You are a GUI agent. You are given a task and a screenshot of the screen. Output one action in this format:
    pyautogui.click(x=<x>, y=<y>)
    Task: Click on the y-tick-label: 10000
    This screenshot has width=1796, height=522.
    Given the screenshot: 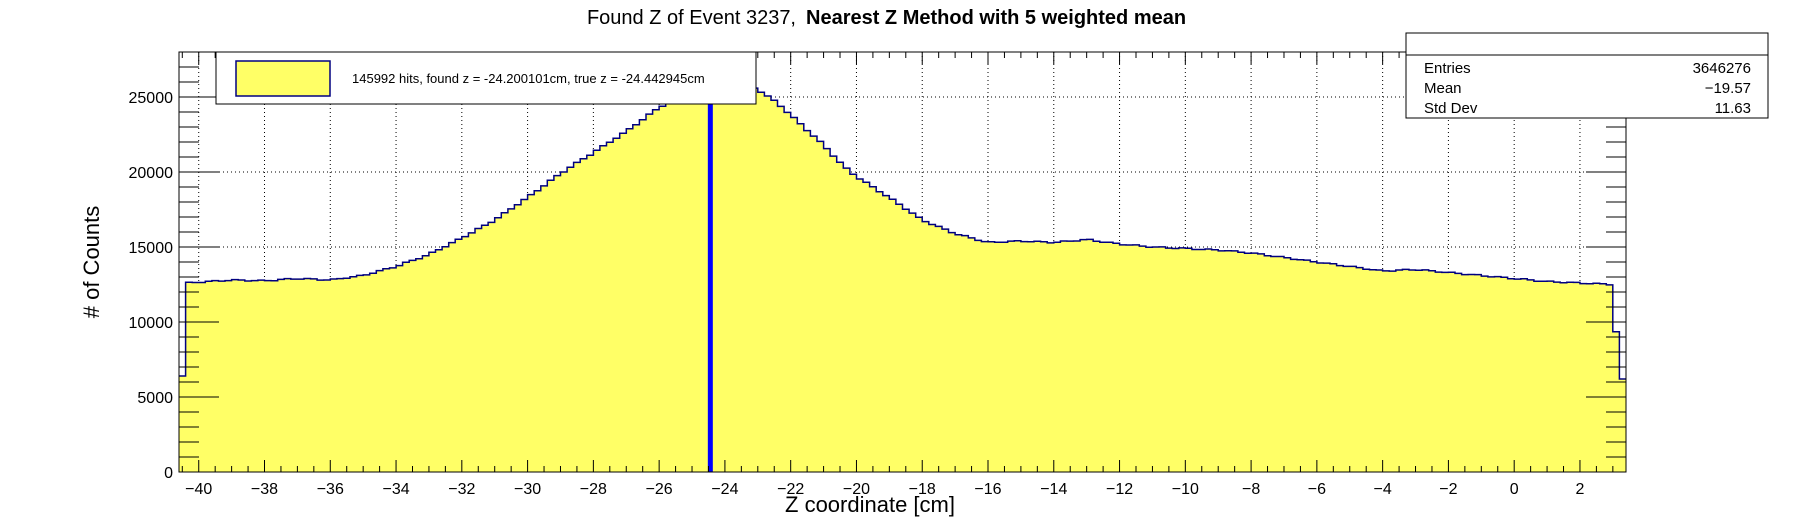 What is the action you would take?
    pyautogui.click(x=151, y=323)
    